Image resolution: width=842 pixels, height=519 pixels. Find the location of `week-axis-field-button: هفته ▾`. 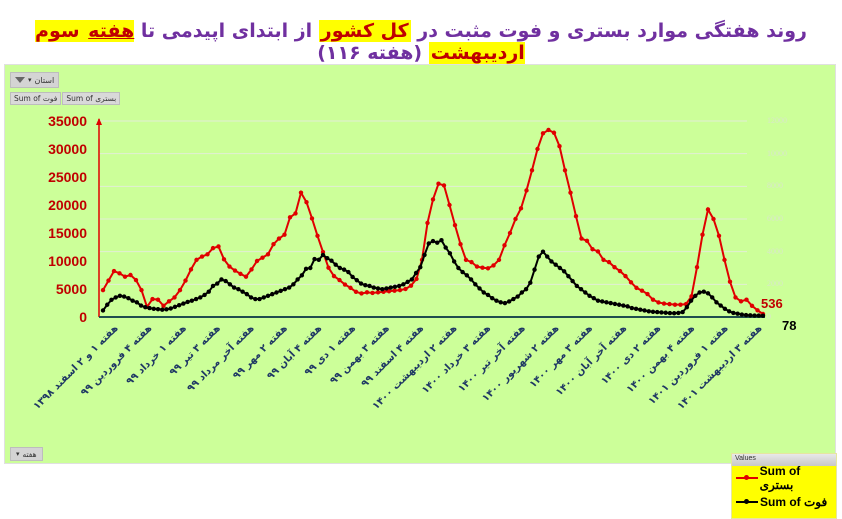

week-axis-field-button: هفته ▾ is located at coordinates (26, 454).